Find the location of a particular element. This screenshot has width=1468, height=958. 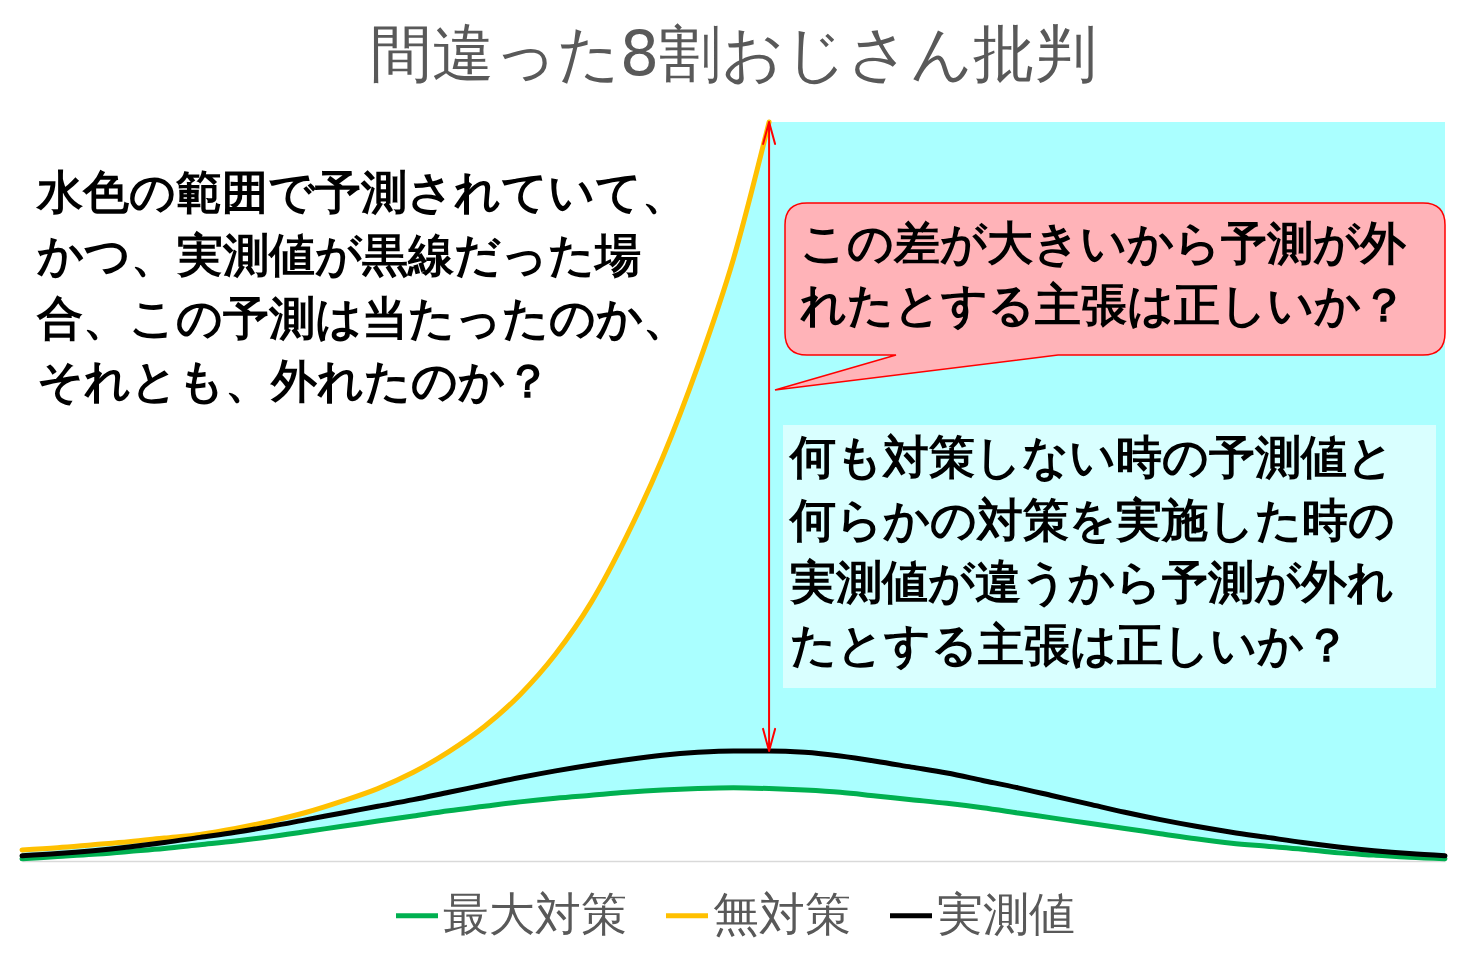

legend-label: 無対策 is located at coordinates (781, 913).